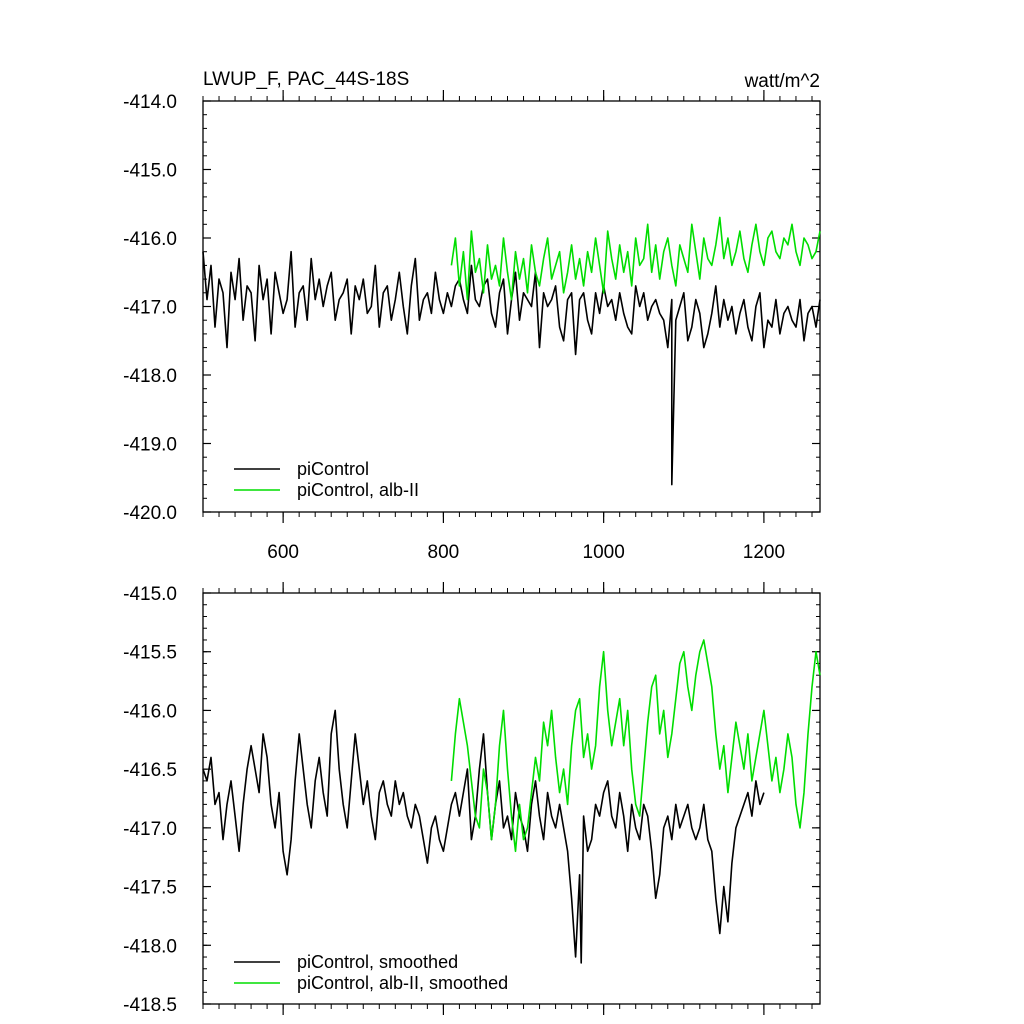 The image size is (1024, 1024). What do you see at coordinates (150, 770) in the screenshot?
I see `y-tick-label: -416.5` at bounding box center [150, 770].